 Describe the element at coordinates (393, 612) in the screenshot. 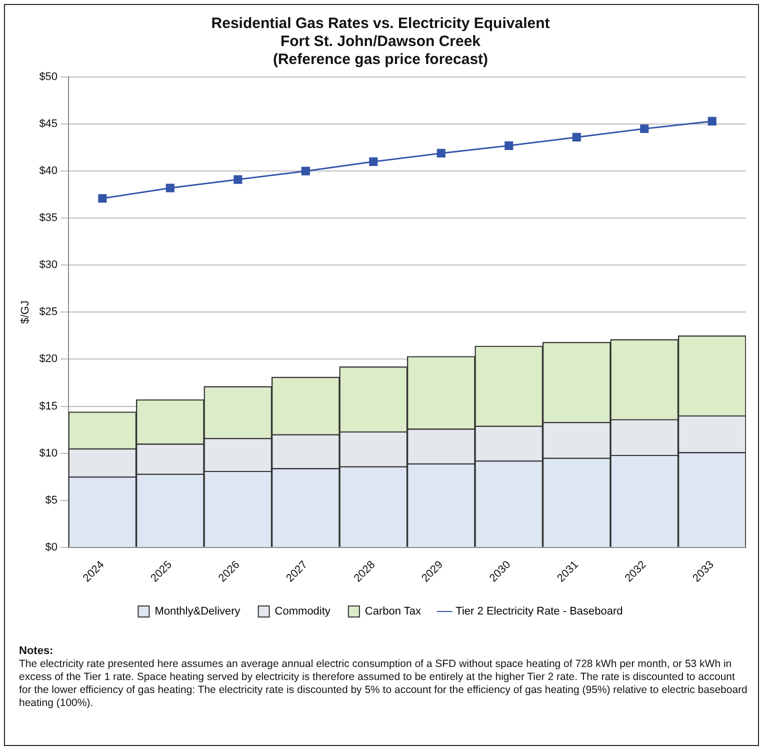

I see `legend-label: Carbon Tax` at that location.